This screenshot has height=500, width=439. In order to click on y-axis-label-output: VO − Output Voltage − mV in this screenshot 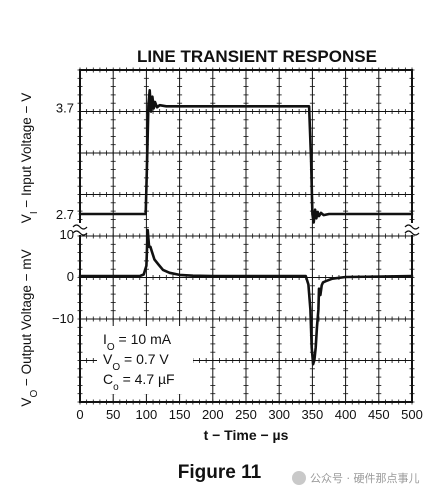, I will do `click(29, 327)`.